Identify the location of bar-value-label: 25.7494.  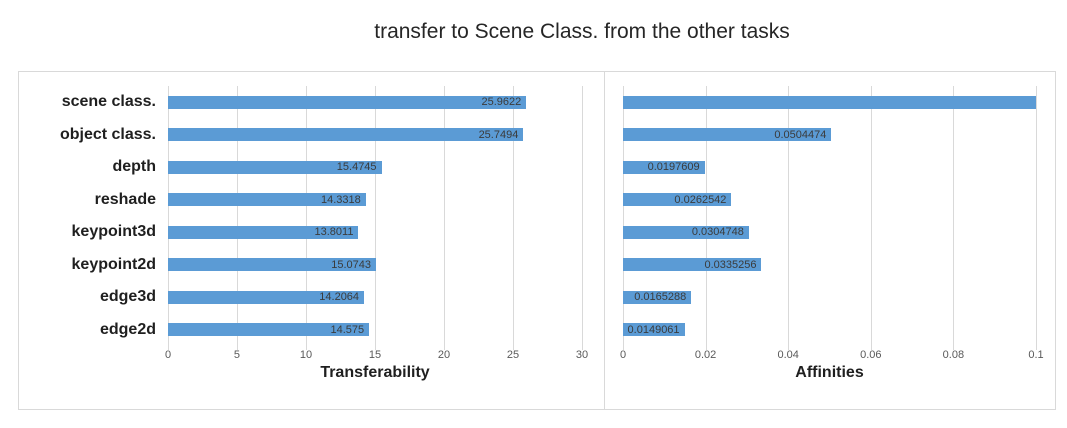
(498, 134).